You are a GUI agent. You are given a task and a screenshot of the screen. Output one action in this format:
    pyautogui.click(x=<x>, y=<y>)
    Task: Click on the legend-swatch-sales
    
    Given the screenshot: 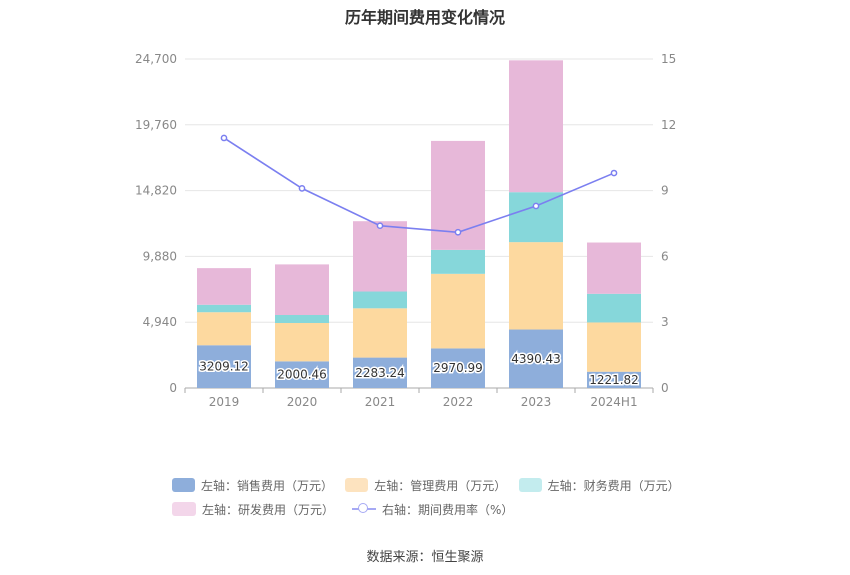 What is the action you would take?
    pyautogui.click(x=183, y=485)
    